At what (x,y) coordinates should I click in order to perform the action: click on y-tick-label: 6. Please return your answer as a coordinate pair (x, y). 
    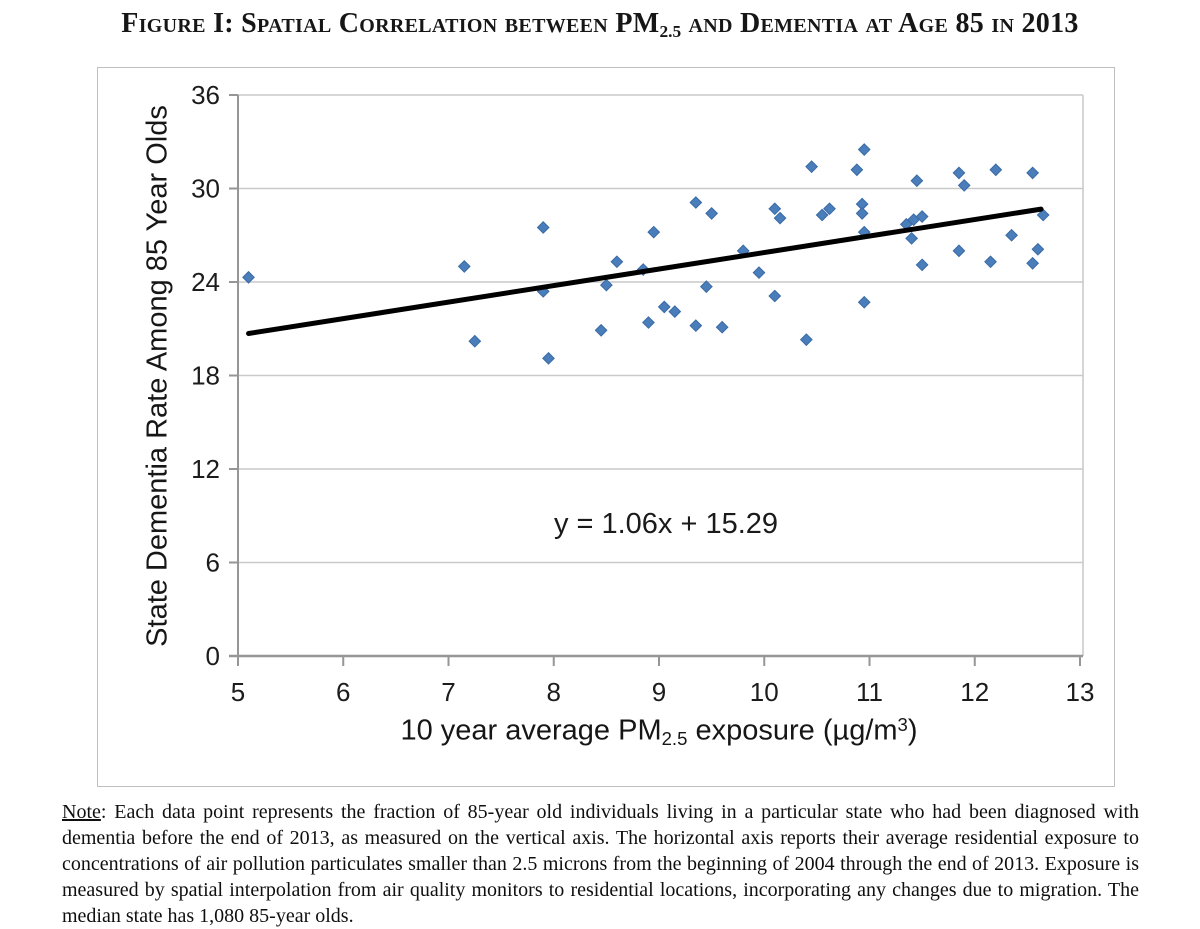
    Looking at the image, I should click on (213, 563).